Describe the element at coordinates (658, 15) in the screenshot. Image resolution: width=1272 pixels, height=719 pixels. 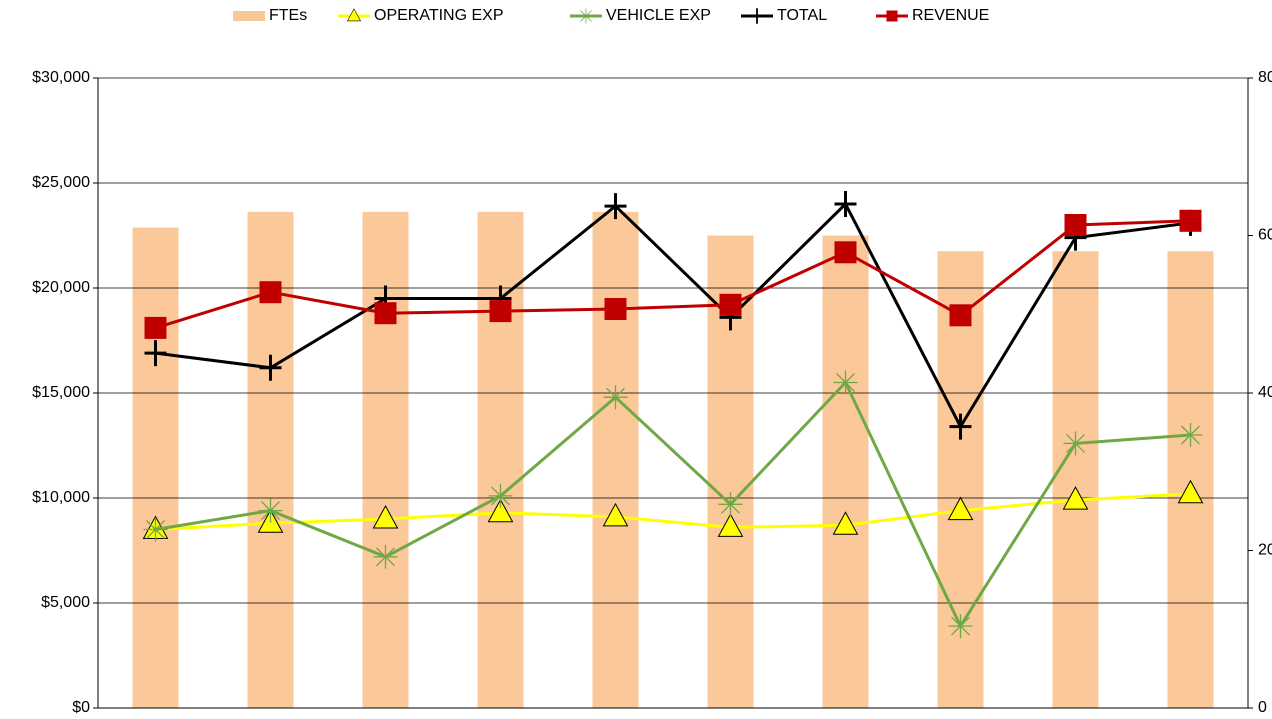
I see `legend-label: VEHICLE EXP` at that location.